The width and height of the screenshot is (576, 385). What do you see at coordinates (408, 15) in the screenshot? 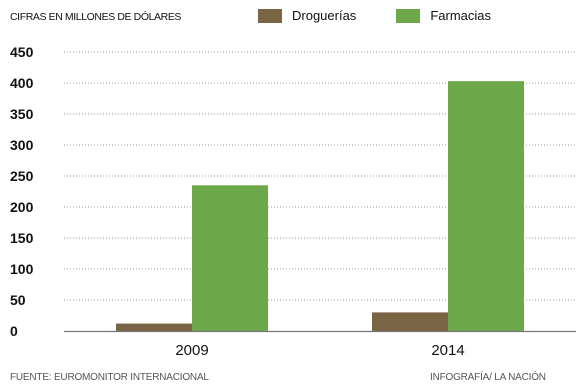
I see `legend-swatch-farmacias` at bounding box center [408, 15].